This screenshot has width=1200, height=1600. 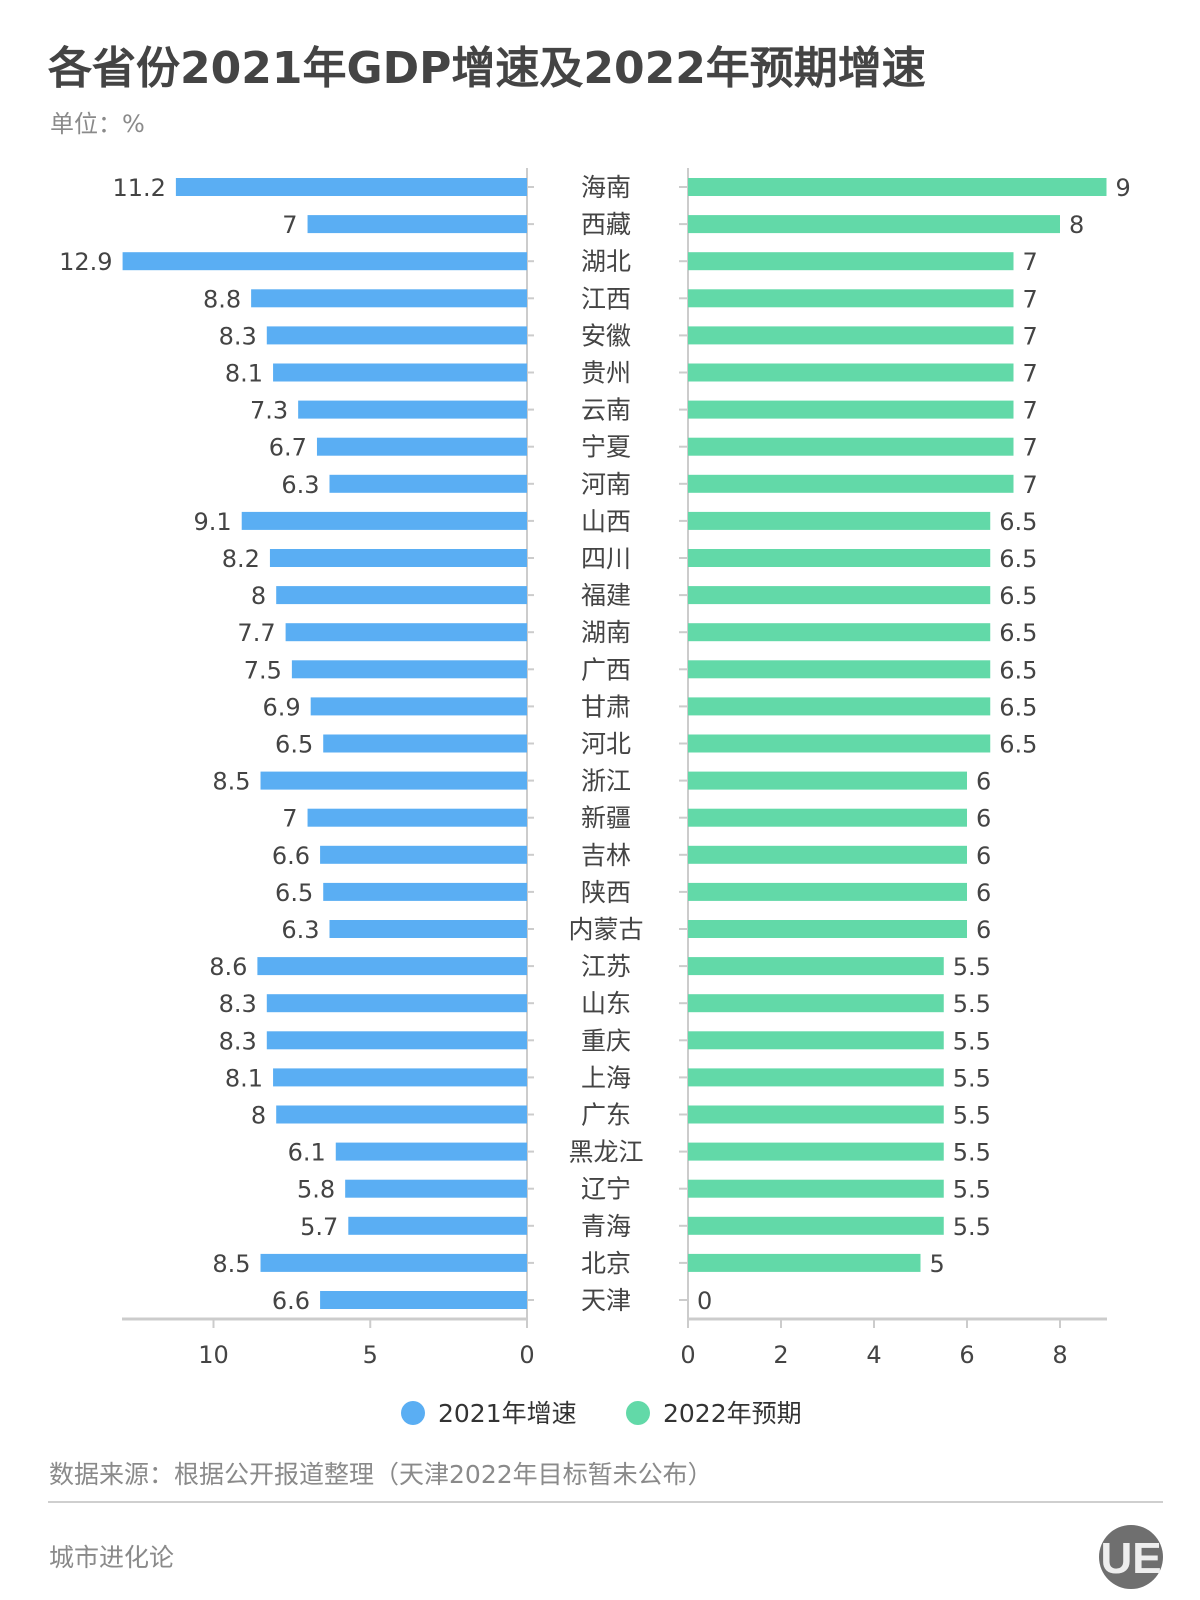 What do you see at coordinates (398, 558) in the screenshot?
I see `bar-2021-四川` at bounding box center [398, 558].